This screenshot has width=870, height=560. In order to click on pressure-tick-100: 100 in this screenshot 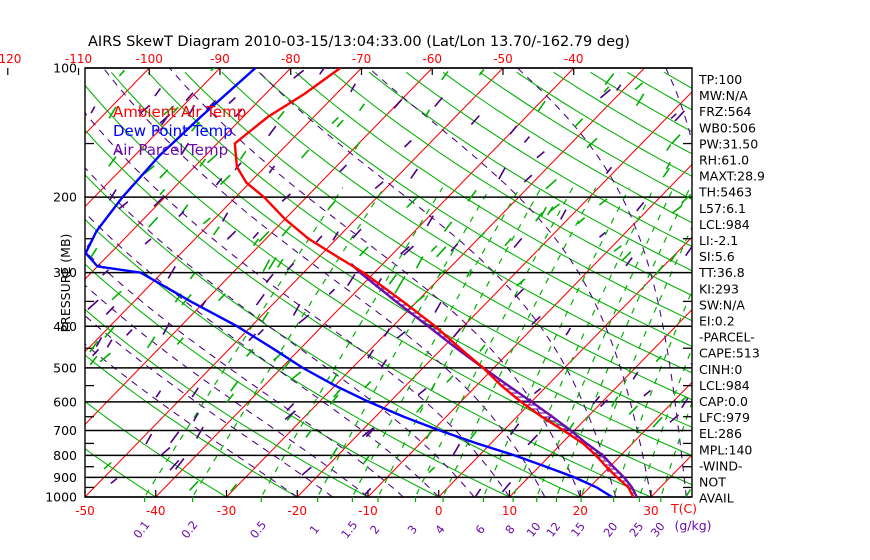, I will do `click(65, 68)`.